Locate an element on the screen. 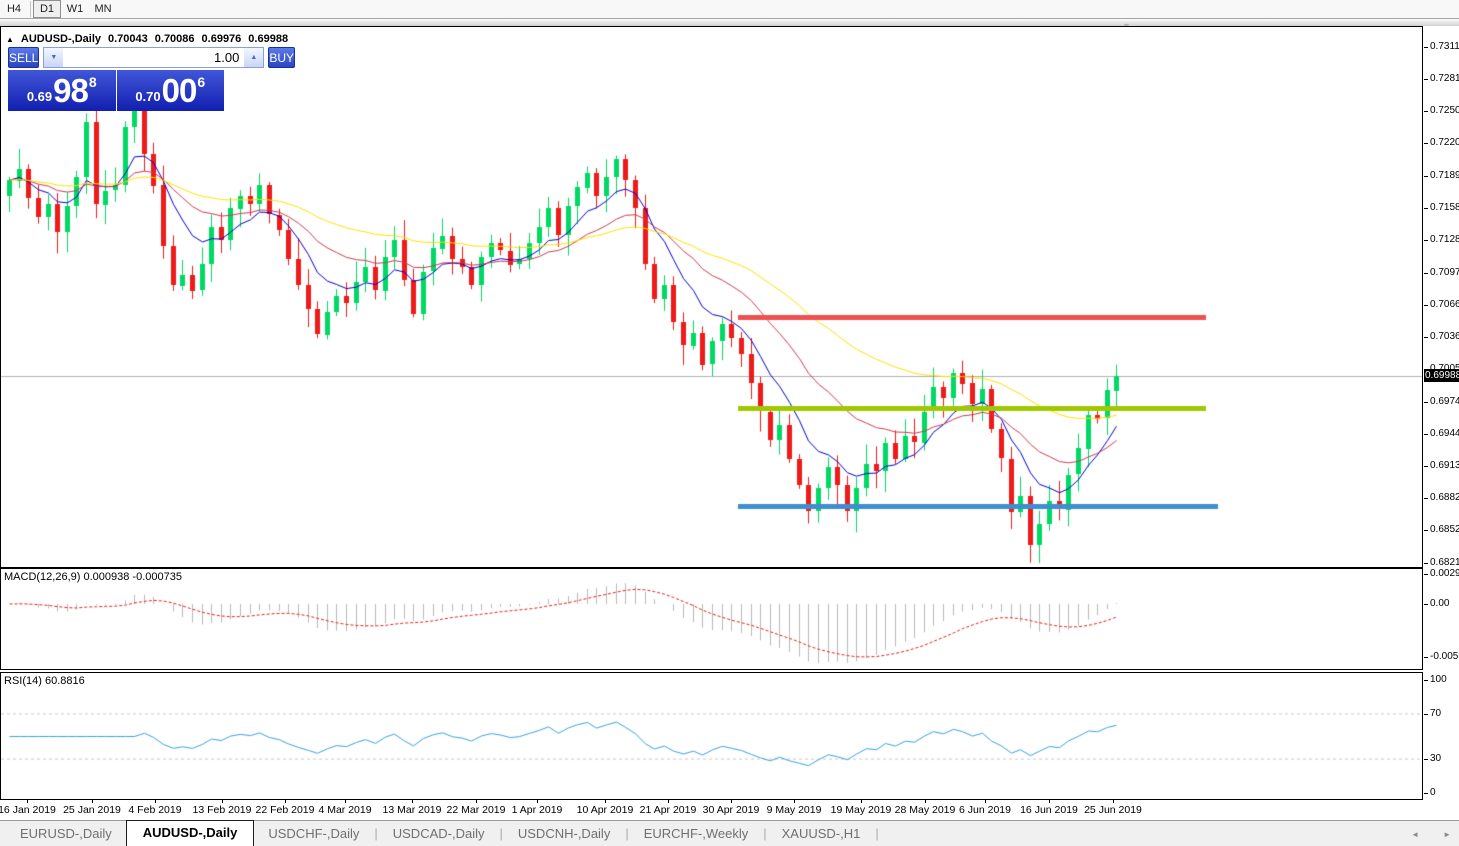 Image resolution: width=1459 pixels, height=846 pixels. timeframe-button-h4: H4 is located at coordinates (14, 9).